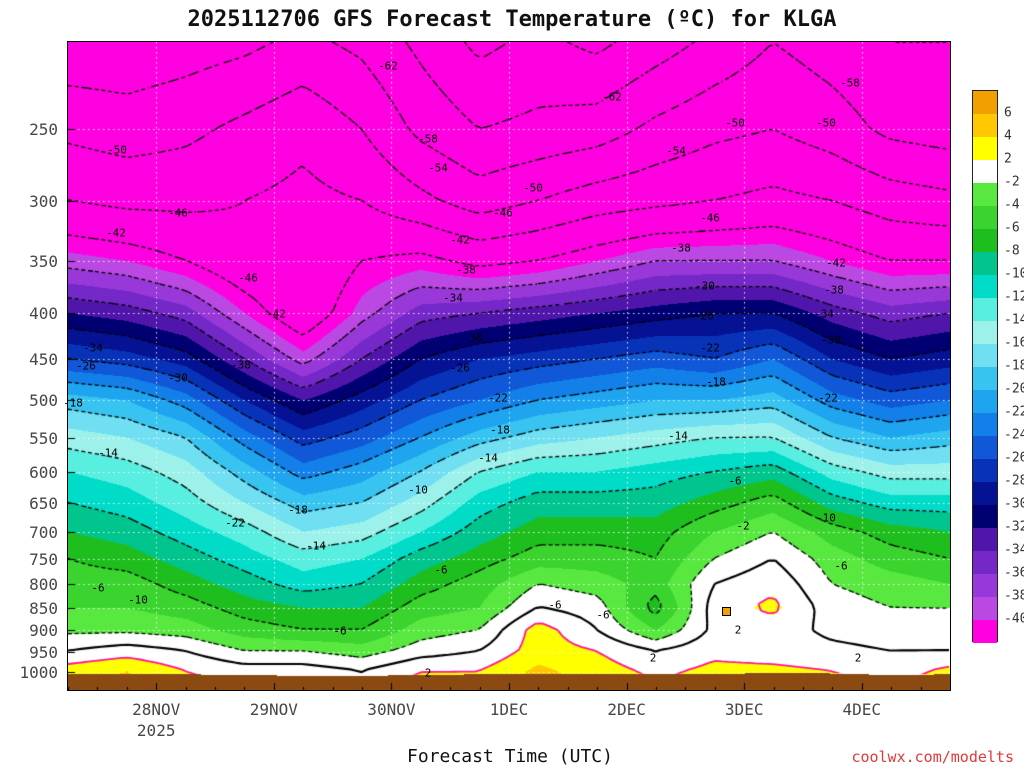  I want to click on pressure-tick-label: 350, so click(43, 261).